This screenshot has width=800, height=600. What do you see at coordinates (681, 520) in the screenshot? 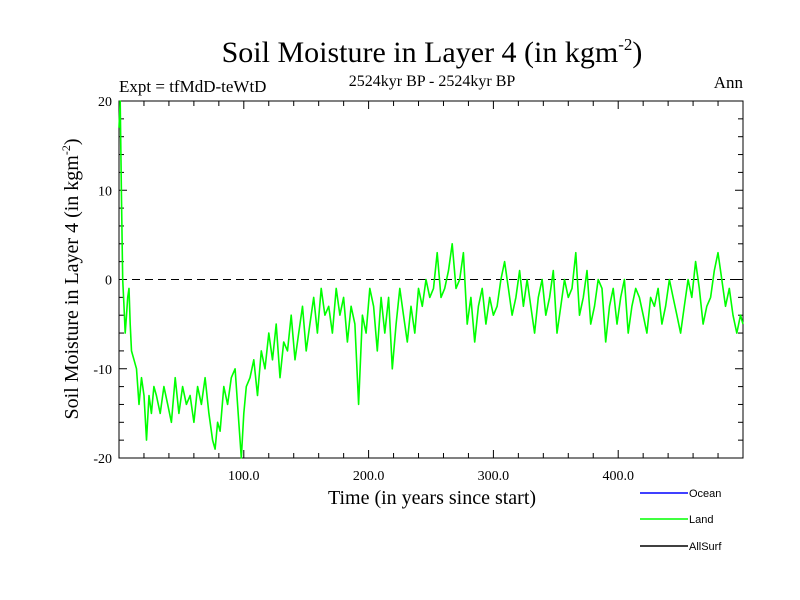
I see `legend: Ocean Land AllSurf` at bounding box center [681, 520].